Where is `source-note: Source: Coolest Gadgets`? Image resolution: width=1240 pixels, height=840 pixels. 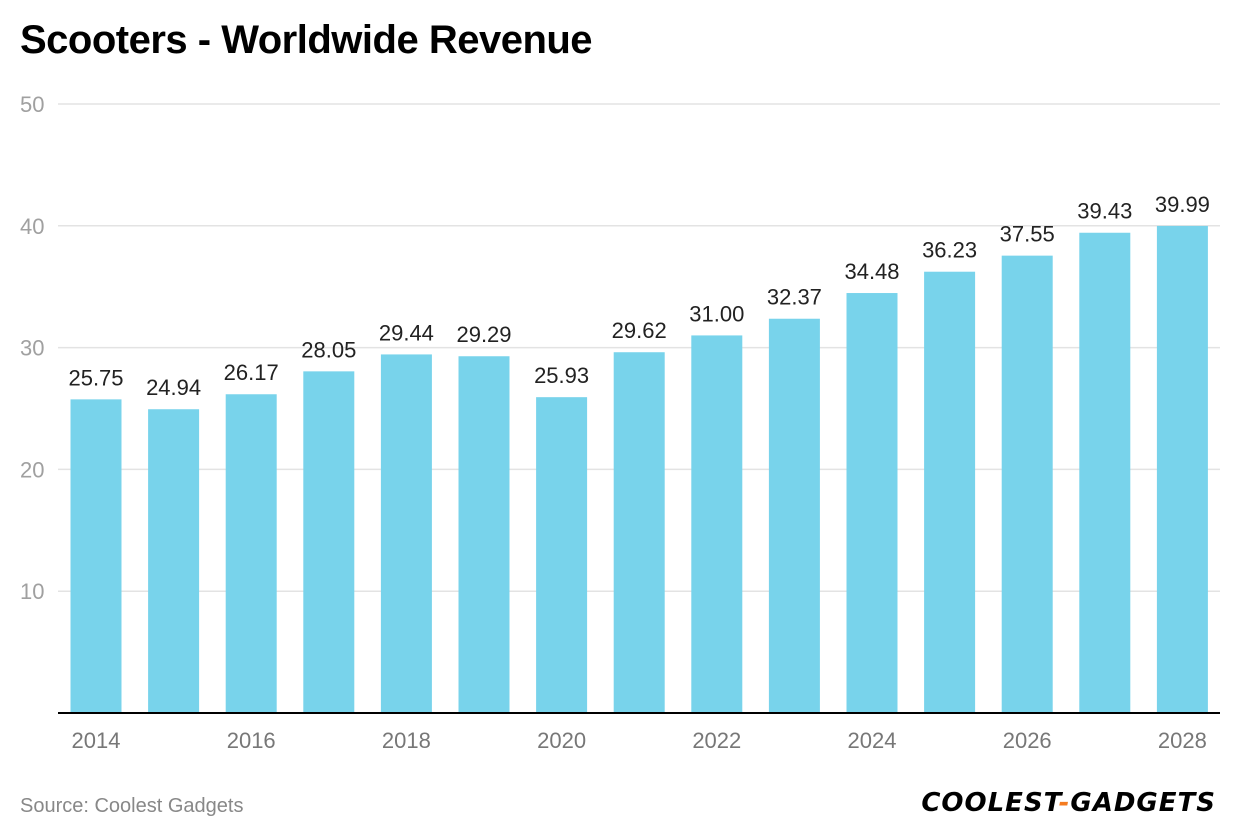 source-note: Source: Coolest Gadgets is located at coordinates (132, 806).